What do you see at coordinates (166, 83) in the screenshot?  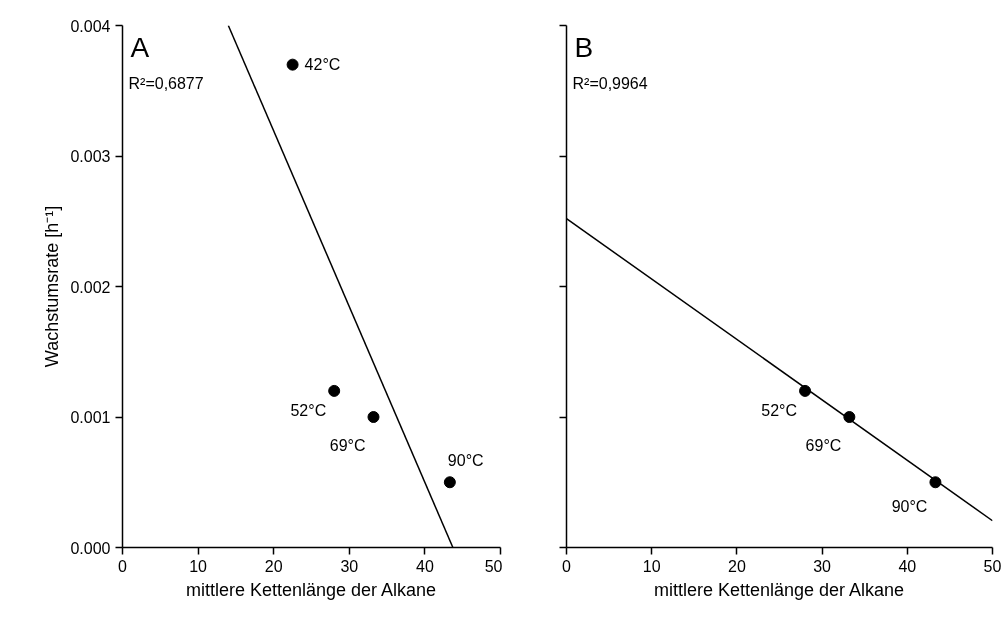 I see `annotation: R²=0,6877` at bounding box center [166, 83].